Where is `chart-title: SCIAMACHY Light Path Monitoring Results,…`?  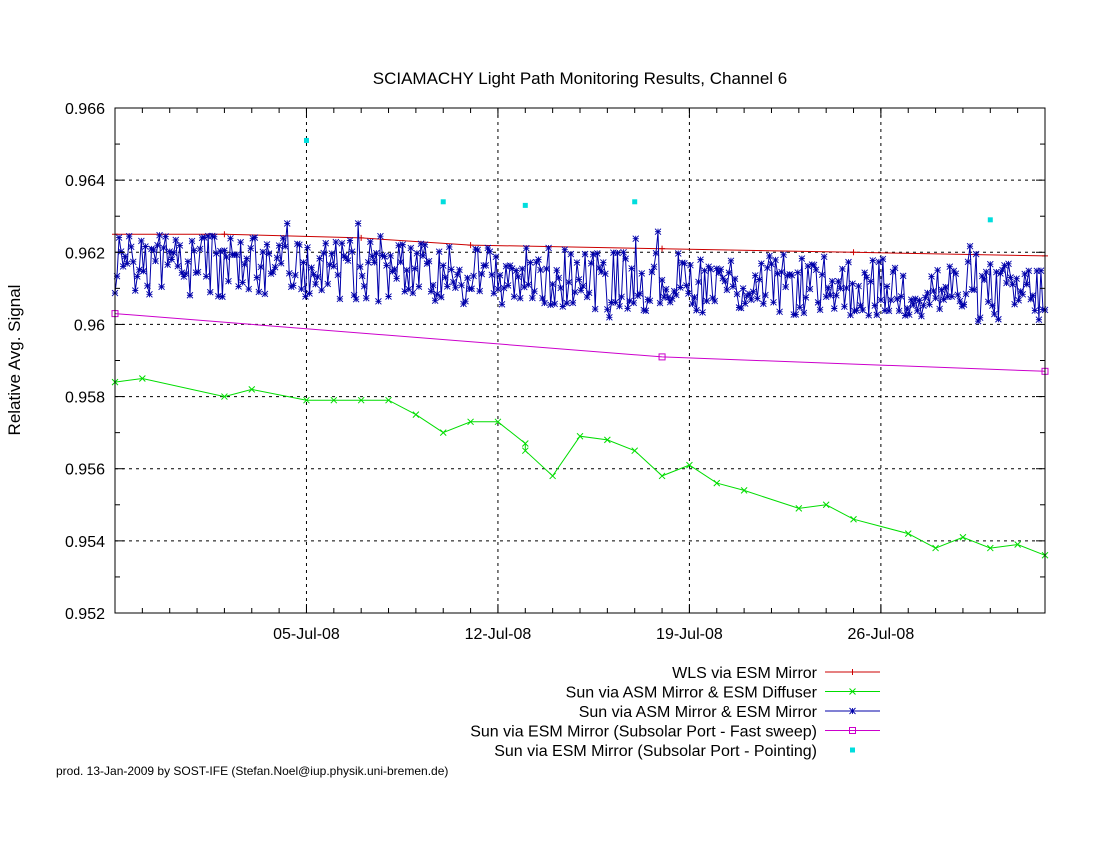
chart-title: SCIAMACHY Light Path Monitoring Results,… is located at coordinates (580, 78).